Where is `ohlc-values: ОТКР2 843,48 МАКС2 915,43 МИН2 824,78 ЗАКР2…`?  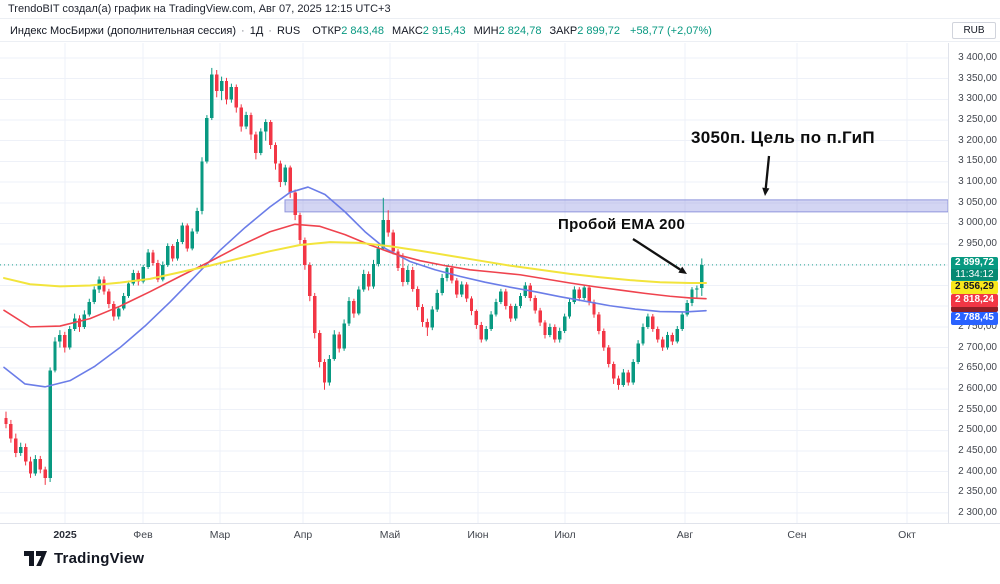
ohlc-values: ОТКР2 843,48 МАКС2 915,43 МИН2 824,78 ЗАКР2… is located at coordinates (470, 31).